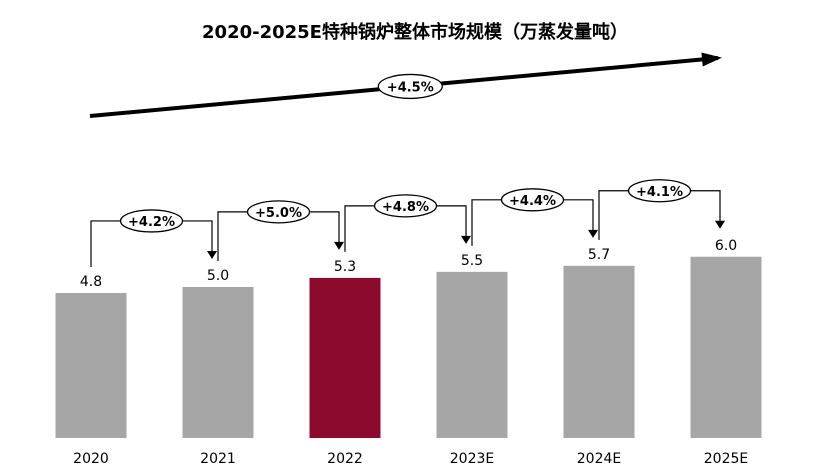 This screenshot has width=831, height=472. I want to click on value-label: 5.0, so click(218, 276).